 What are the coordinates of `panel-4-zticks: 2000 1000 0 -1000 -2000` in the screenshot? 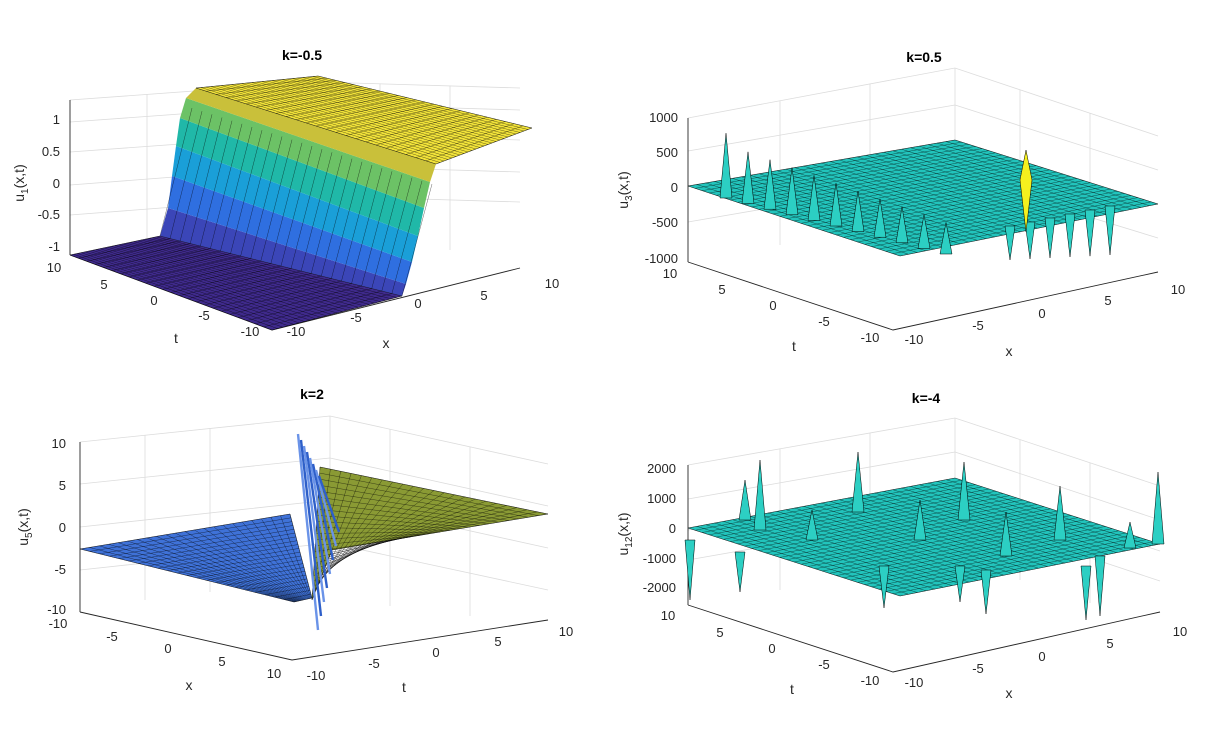 It's located at (659, 528).